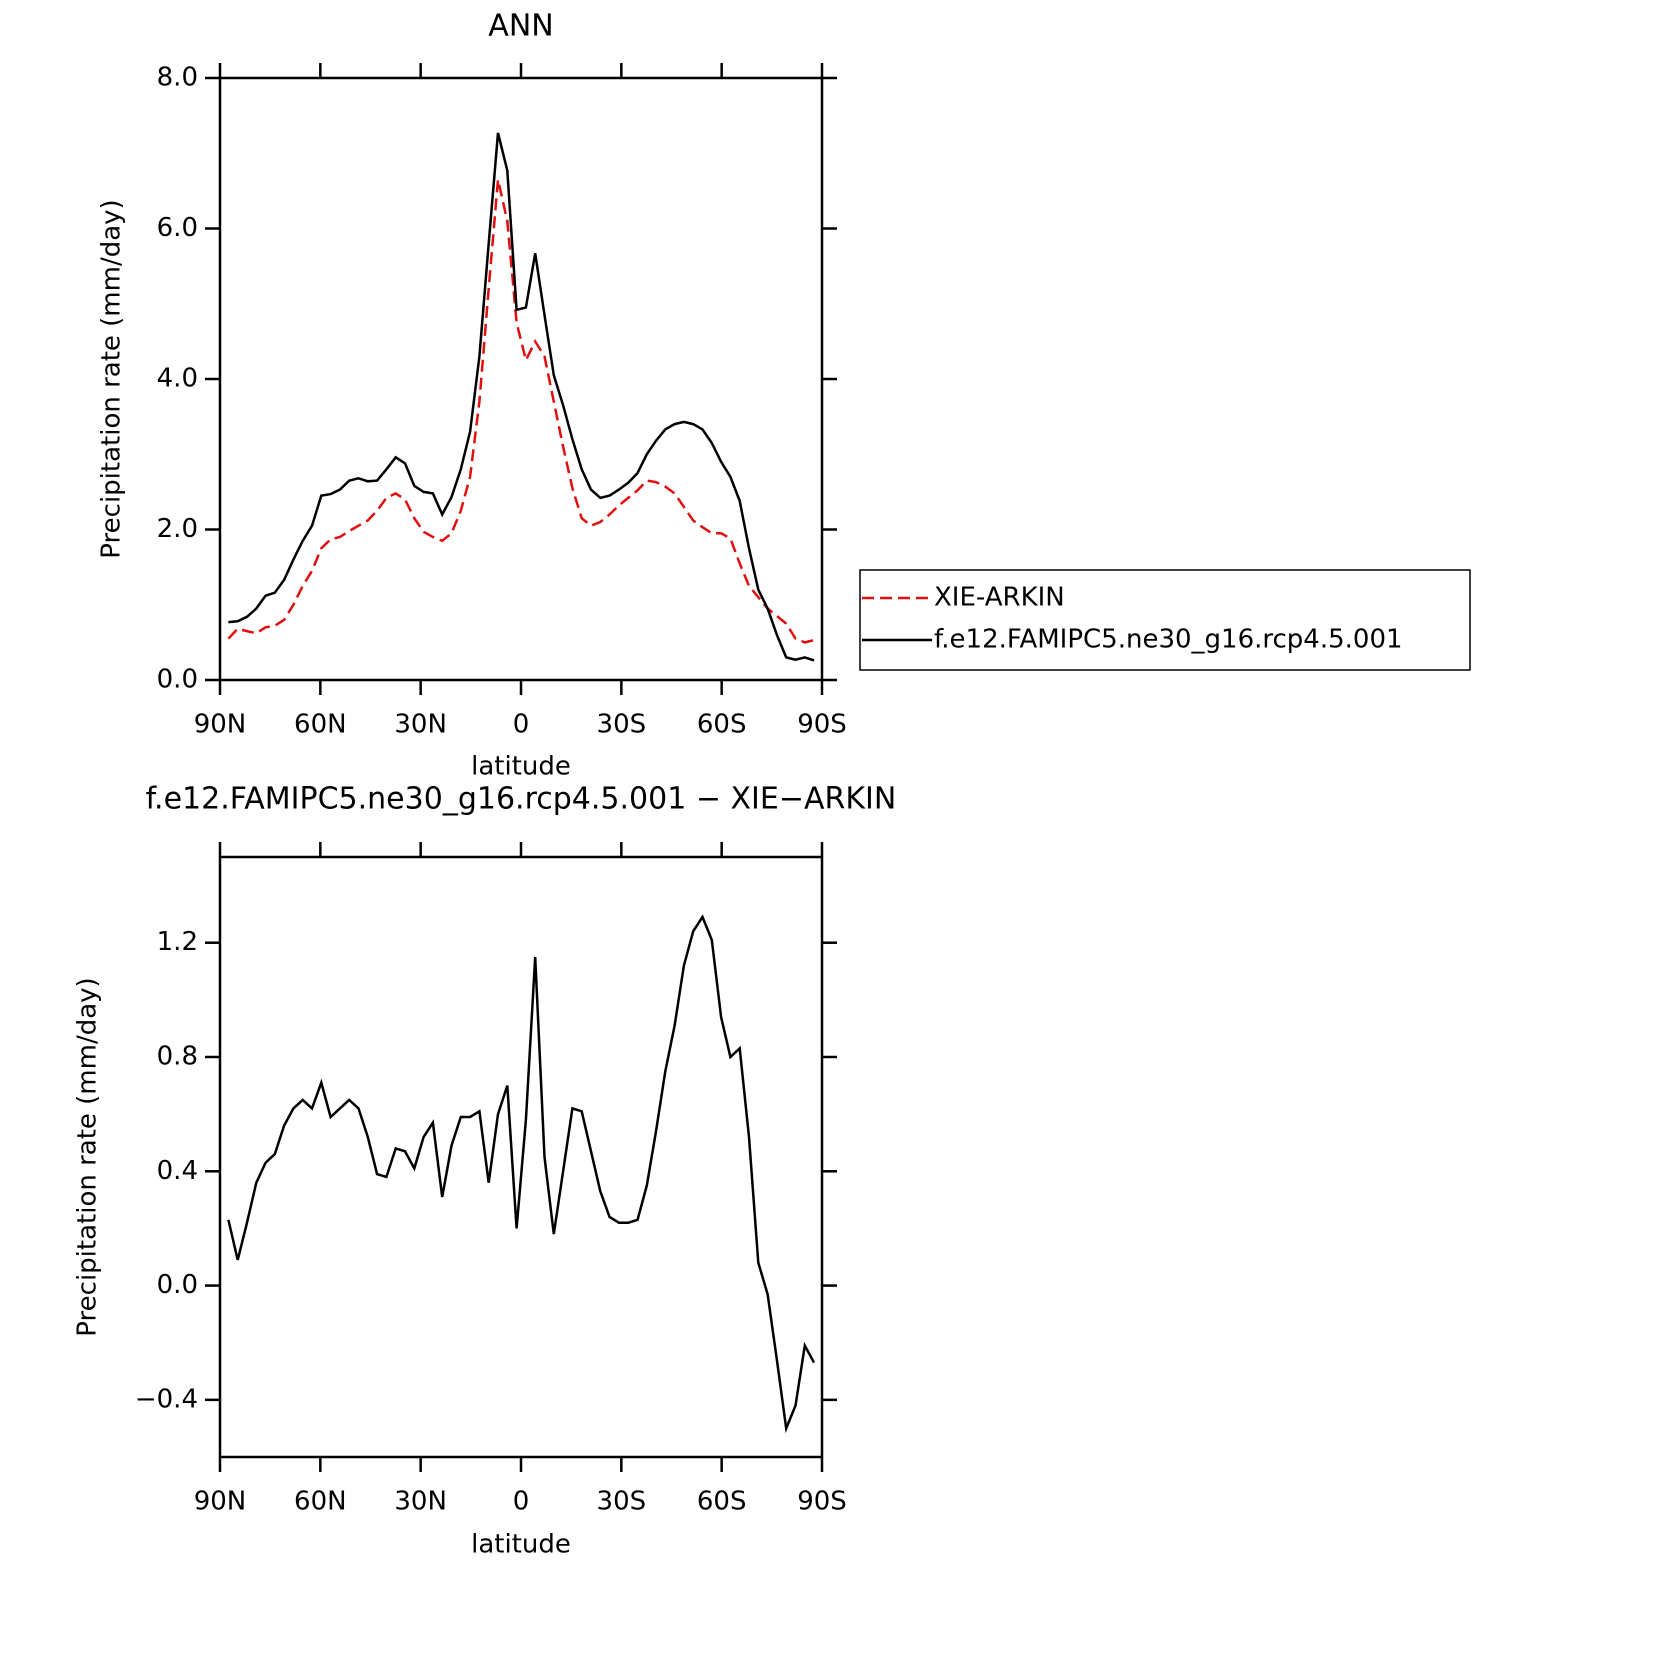  Describe the element at coordinates (1168, 640) in the screenshot. I see `legend-label: f.e12.FAMIPC5.ne30_g16.rcp4.5.001` at that location.